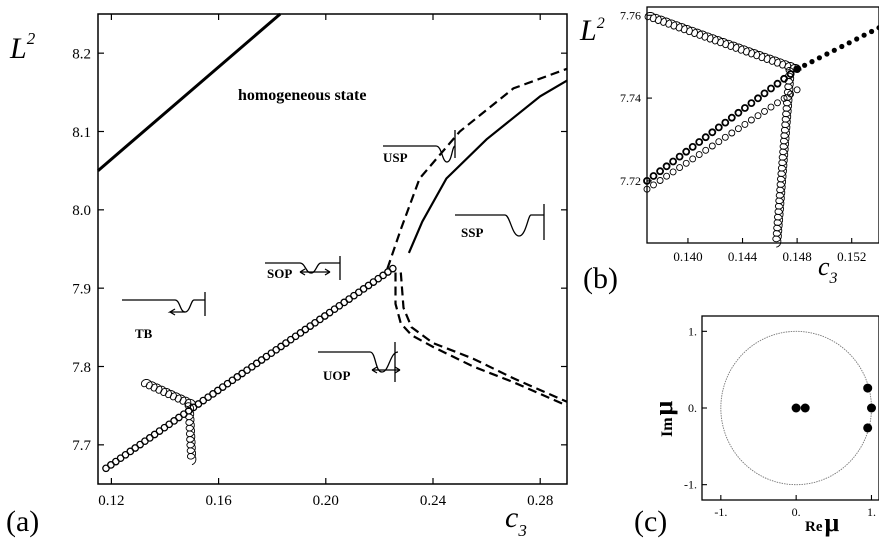 The height and width of the screenshot is (541, 879). I want to click on usp-profile-sketch, so click(419, 146).